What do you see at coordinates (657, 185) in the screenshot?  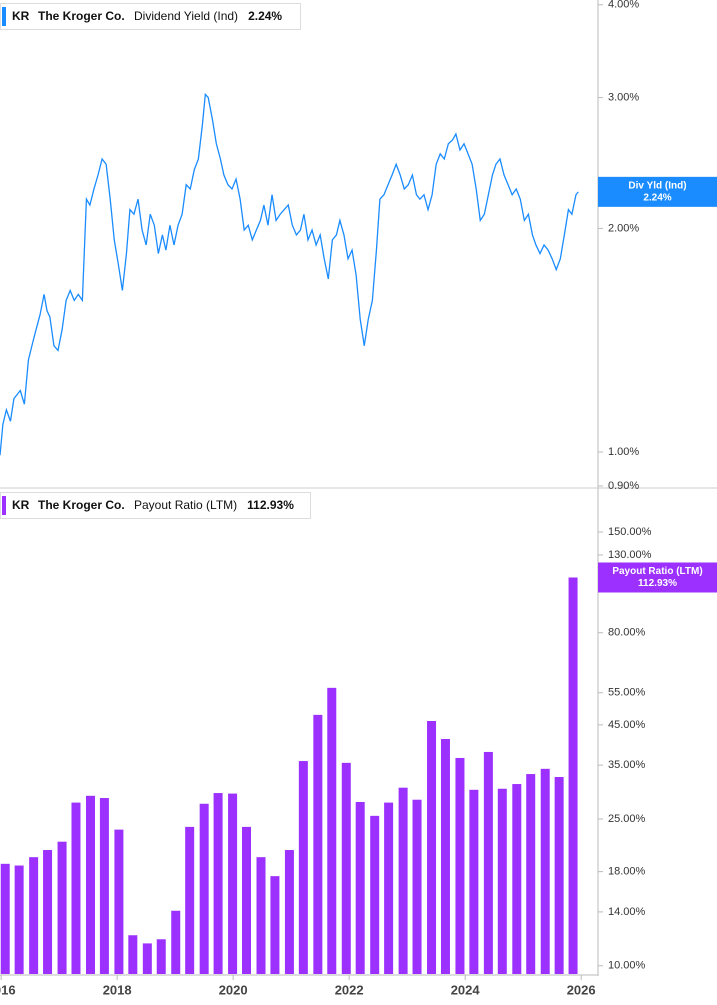 I see `badge-label: Div Yld (Ind)` at bounding box center [657, 185].